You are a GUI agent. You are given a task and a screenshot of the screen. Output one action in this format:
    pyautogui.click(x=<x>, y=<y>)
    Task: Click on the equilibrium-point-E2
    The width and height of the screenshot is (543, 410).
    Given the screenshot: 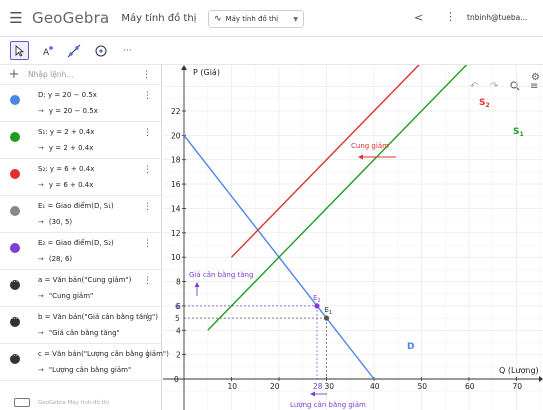 What is the action you would take?
    pyautogui.click(x=317, y=306)
    